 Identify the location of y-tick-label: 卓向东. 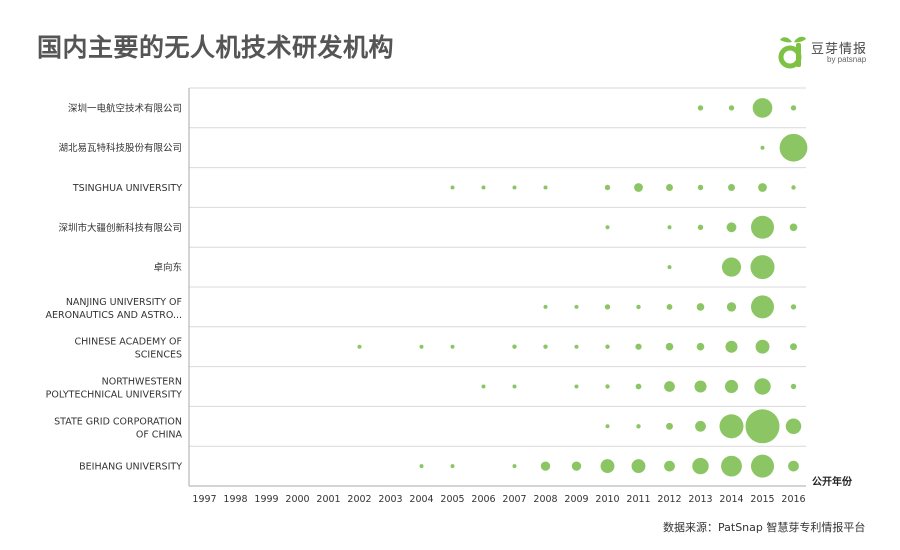
(167, 268).